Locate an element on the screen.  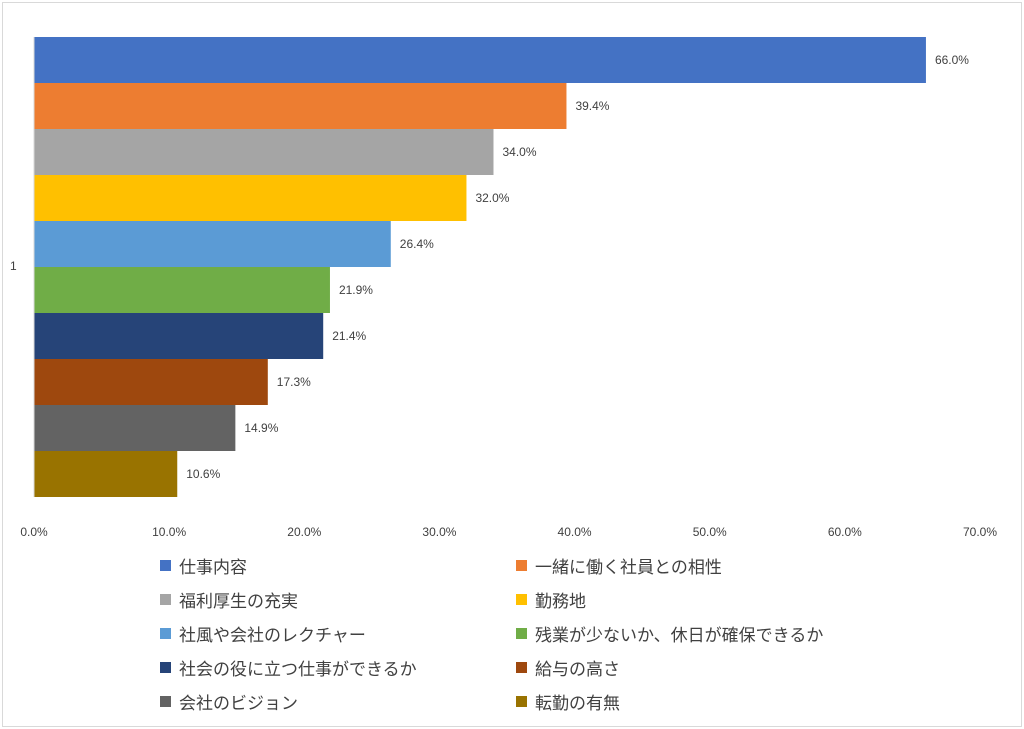
x-tick-label-4: 40.0% is located at coordinates (575, 532).